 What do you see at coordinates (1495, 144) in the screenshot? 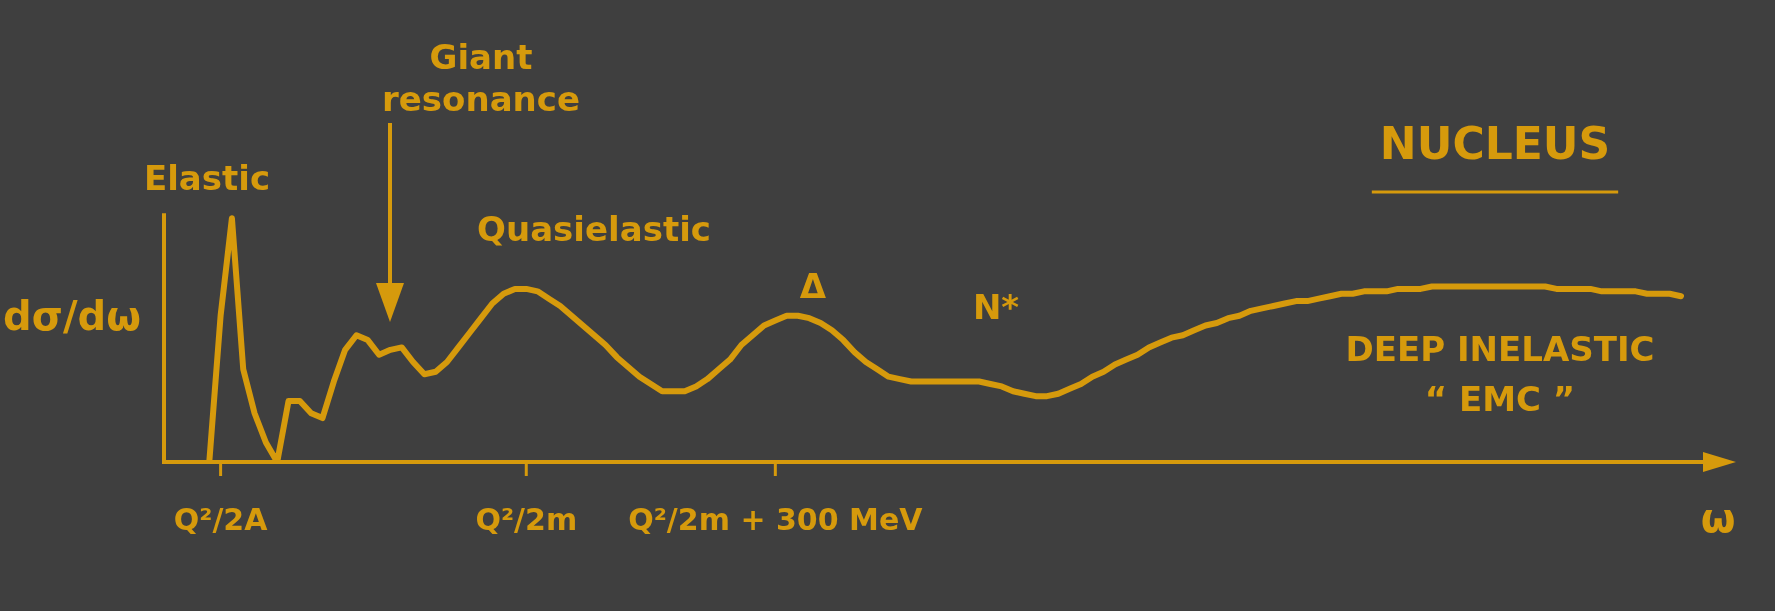
I see `chart-title: NUCLEUS` at bounding box center [1495, 144].